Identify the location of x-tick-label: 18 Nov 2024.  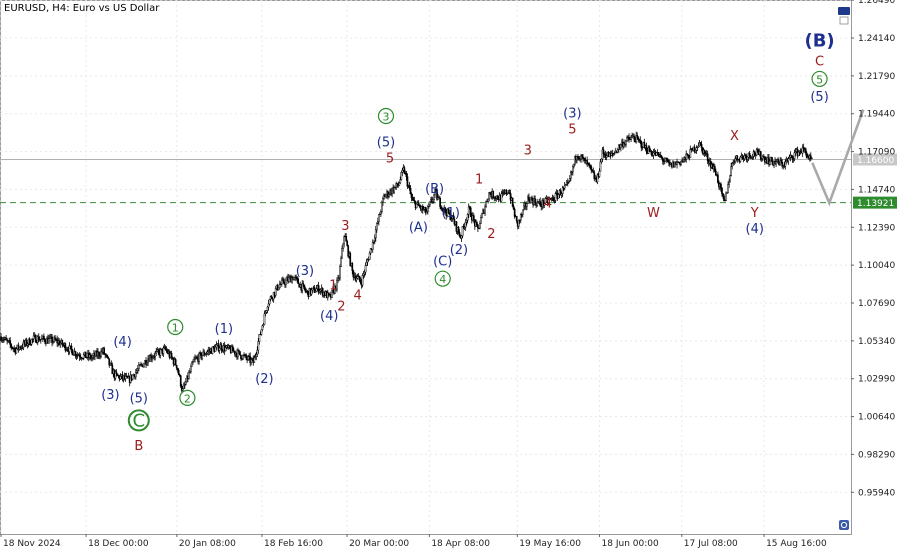
(32, 544).